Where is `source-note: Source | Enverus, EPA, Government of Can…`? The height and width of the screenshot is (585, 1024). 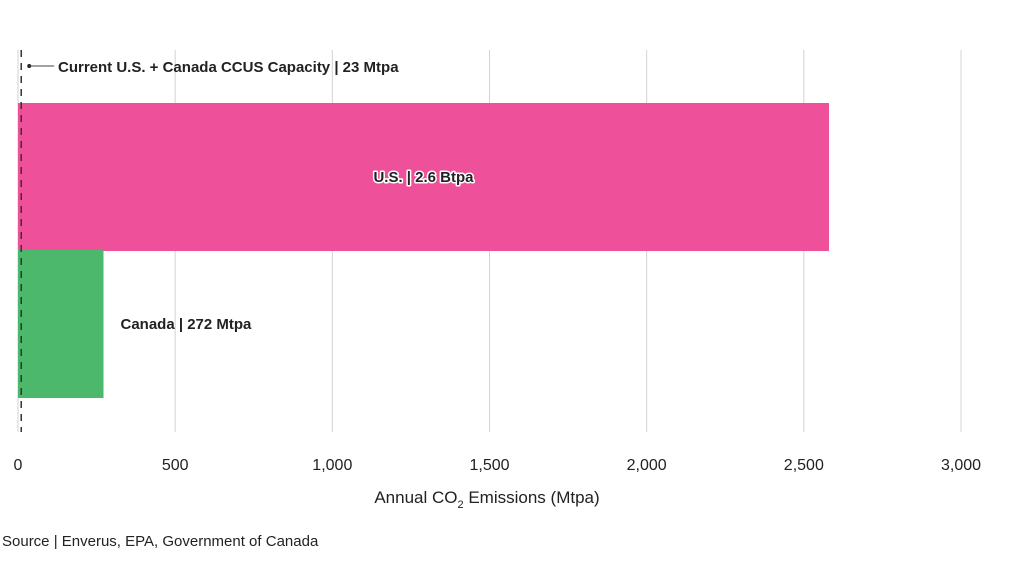 source-note: Source | Enverus, EPA, Government of Can… is located at coordinates (160, 541).